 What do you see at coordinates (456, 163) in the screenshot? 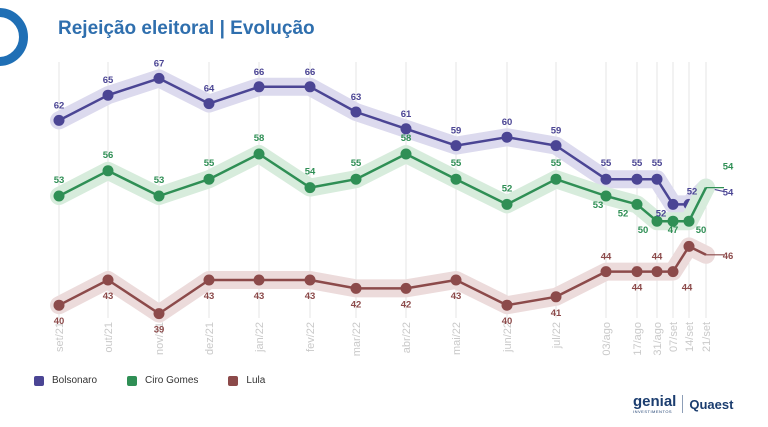
I see `series-1-data-label-8: 55` at bounding box center [456, 163].